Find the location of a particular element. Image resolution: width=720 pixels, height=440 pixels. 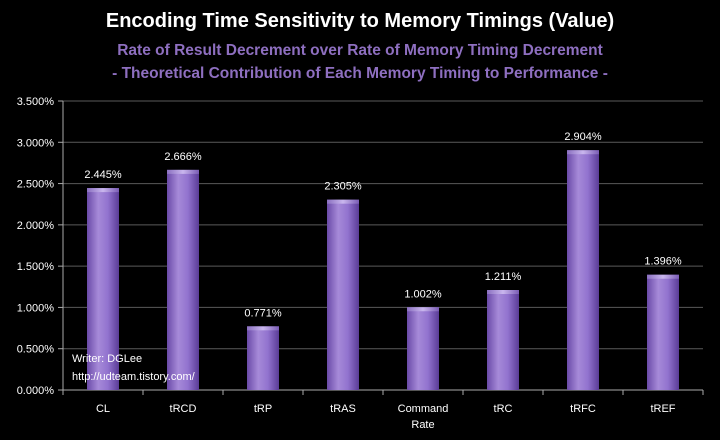

y-tick-label: 0.000% is located at coordinates (36, 391).